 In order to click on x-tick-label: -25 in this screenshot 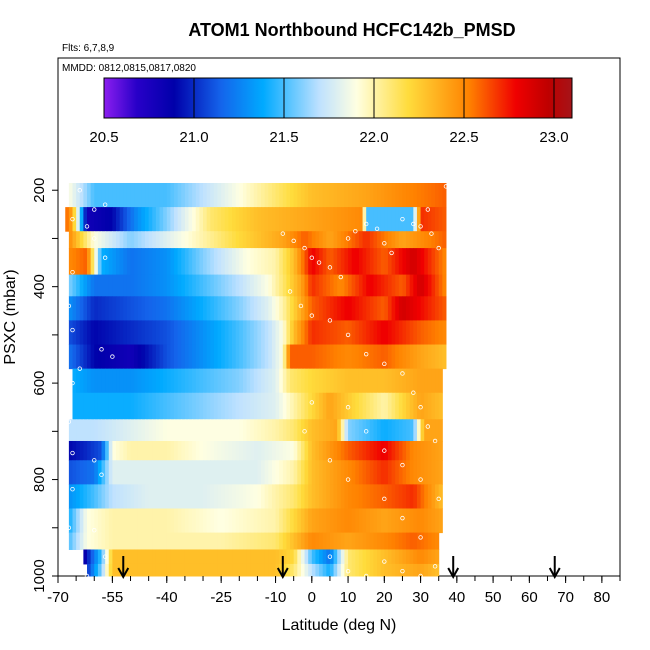, I will do `click(221, 597)`.